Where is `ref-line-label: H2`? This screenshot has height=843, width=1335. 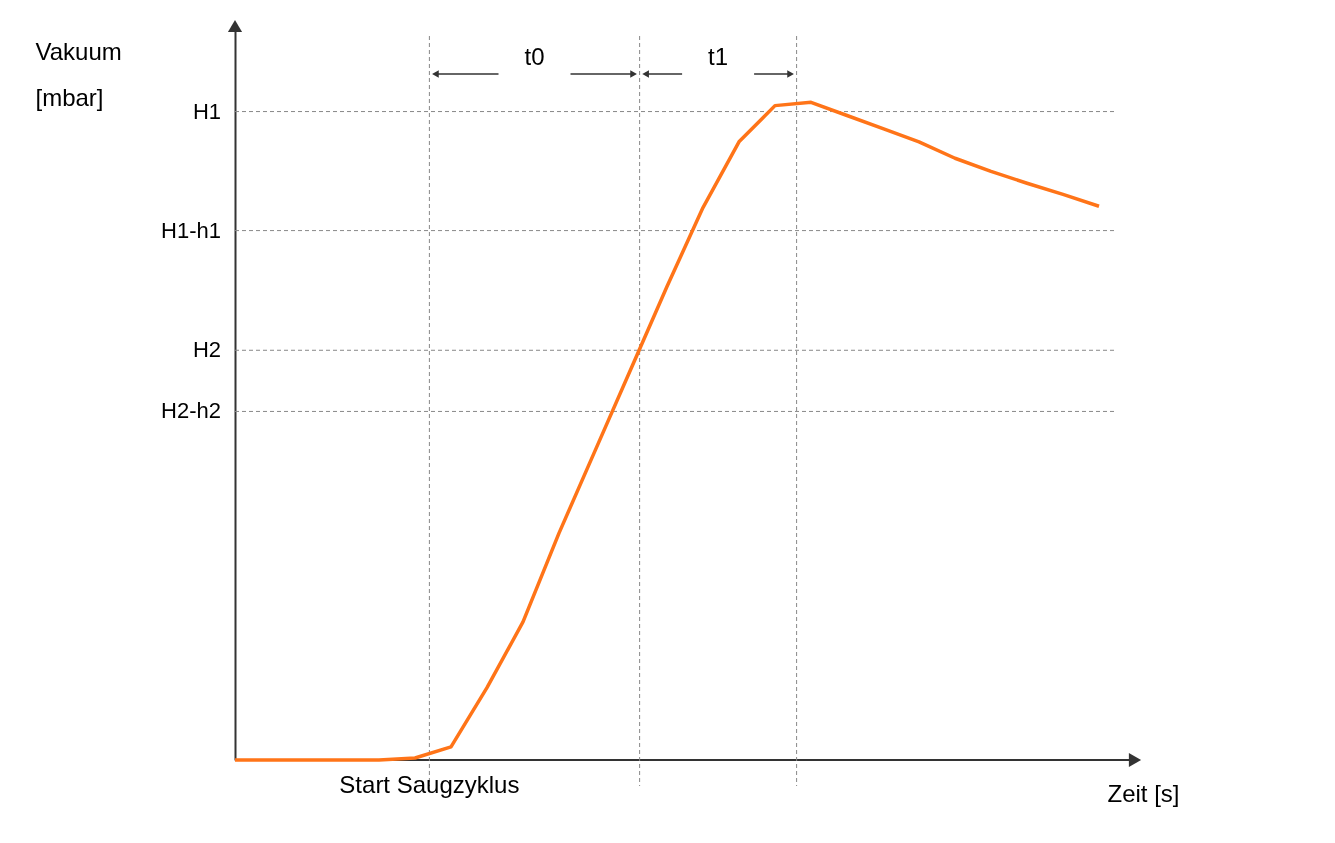 ref-line-label: H2 is located at coordinates (206, 350).